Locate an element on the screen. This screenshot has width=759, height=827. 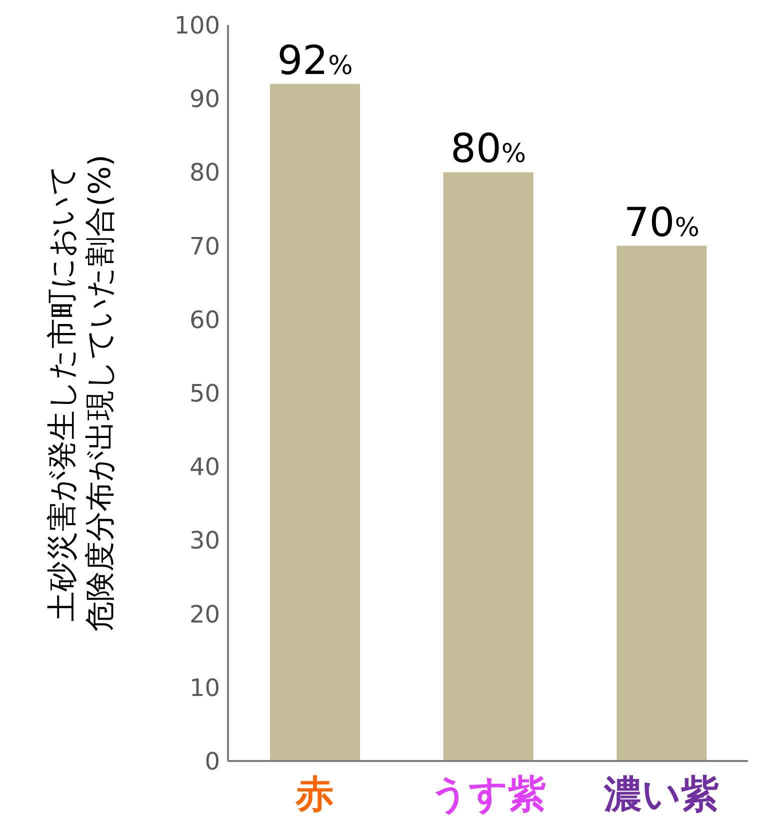
y-tick-label: 70 is located at coordinates (204, 246).